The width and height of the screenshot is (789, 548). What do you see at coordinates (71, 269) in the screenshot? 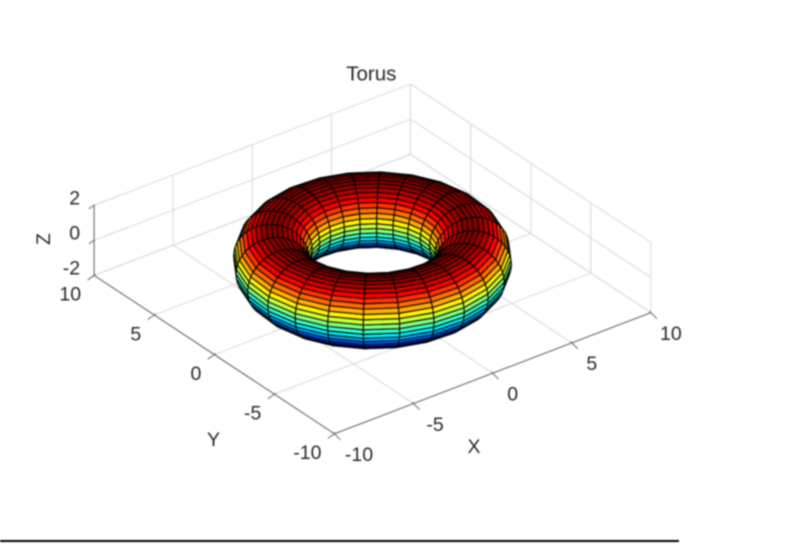
I see `svg-text: -2` at bounding box center [71, 269].